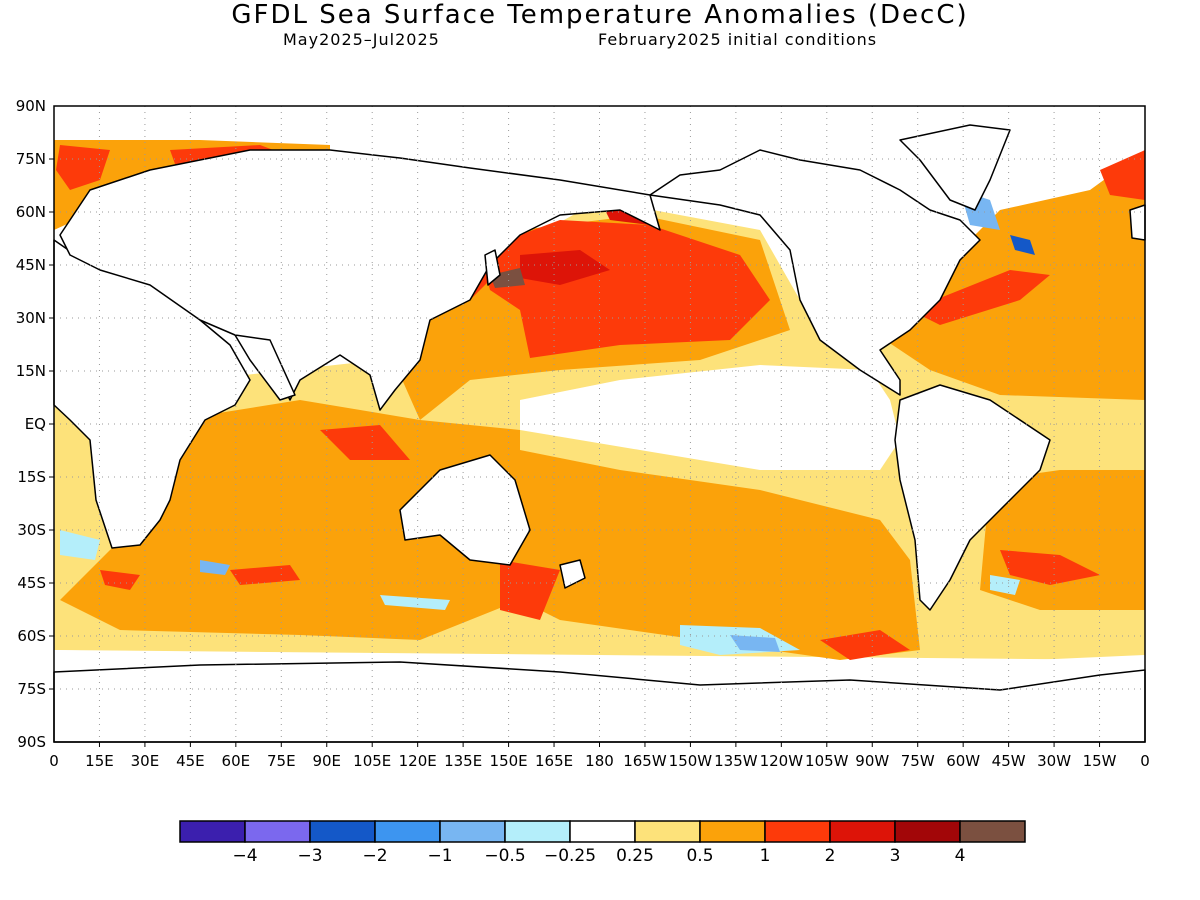 This screenshot has width=1200, height=900. Describe the element at coordinates (463, 761) in the screenshot. I see `longitude-tick-label: 135E` at that location.